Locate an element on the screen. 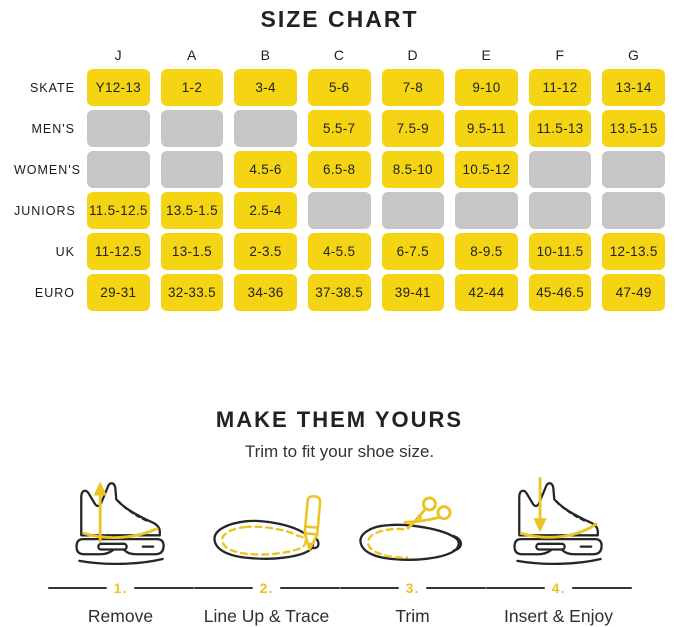 This screenshot has height=627, width=679. skate-insert-insole-icon is located at coordinates (559, 523).